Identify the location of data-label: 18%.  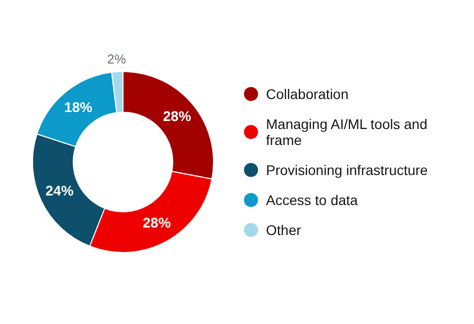
(78, 106).